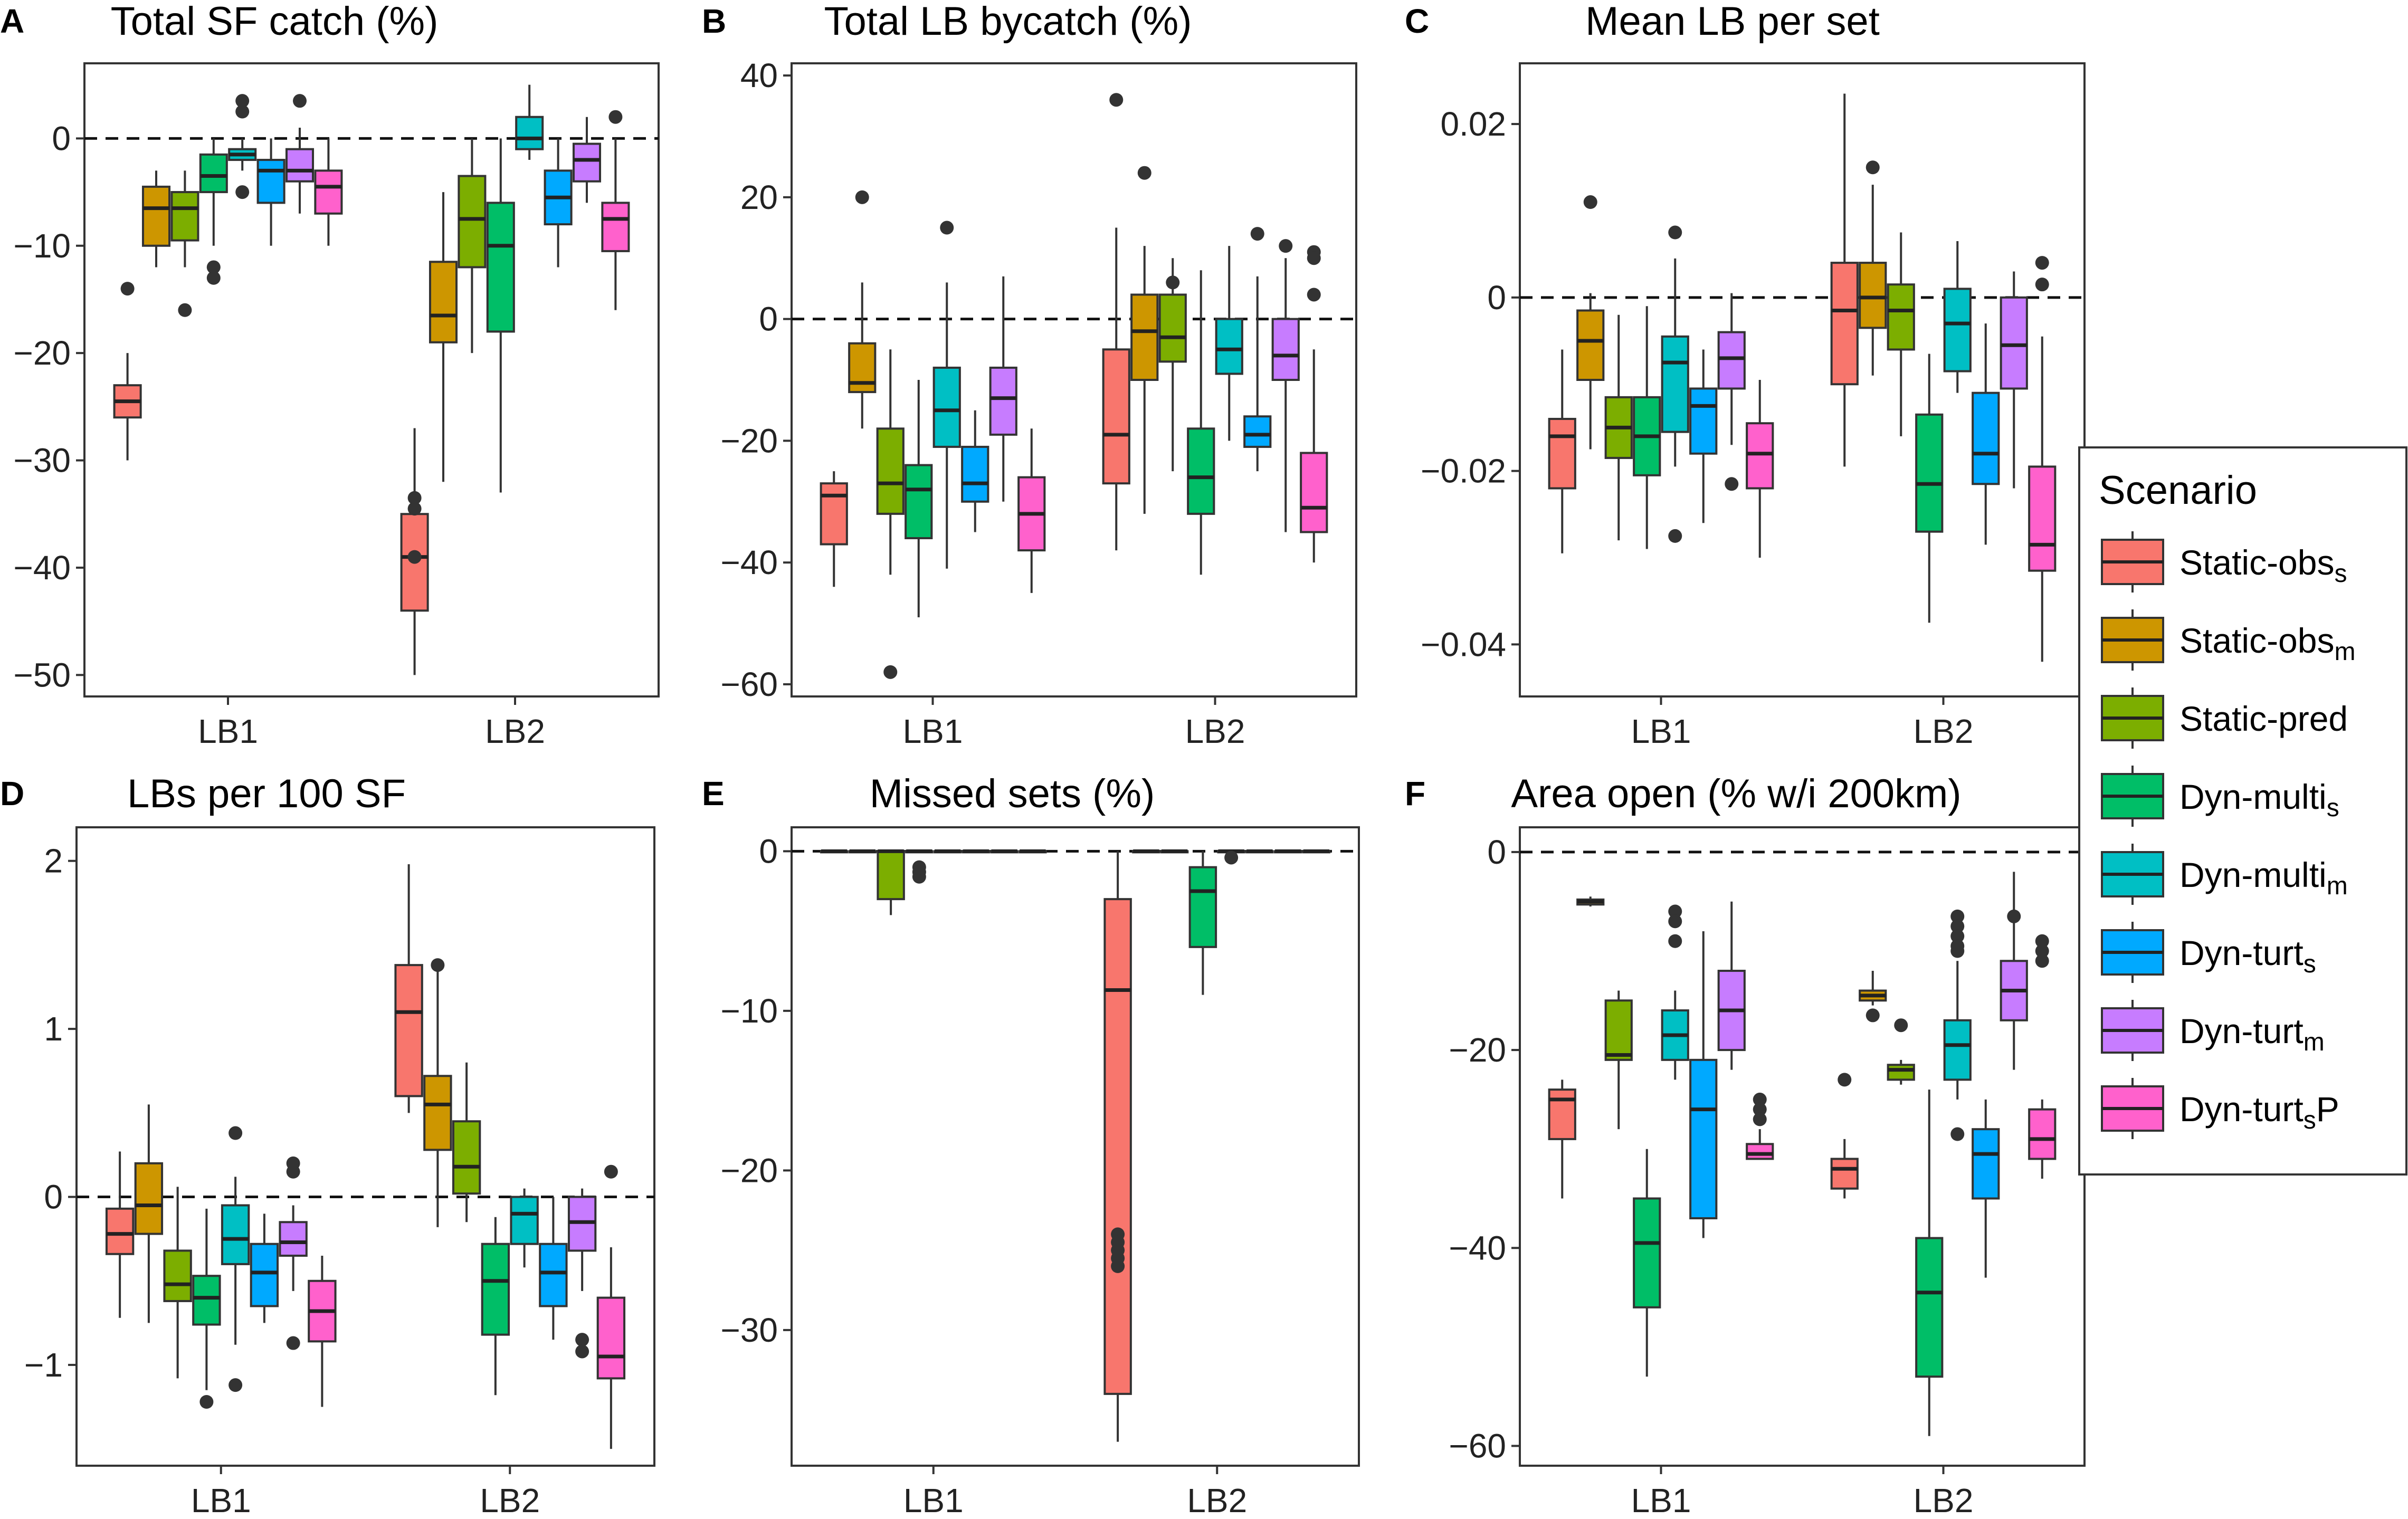 The width and height of the screenshot is (2408, 1519). What do you see at coordinates (53, 1197) in the screenshot?
I see `panel-d-y-tick-label: 0` at bounding box center [53, 1197].